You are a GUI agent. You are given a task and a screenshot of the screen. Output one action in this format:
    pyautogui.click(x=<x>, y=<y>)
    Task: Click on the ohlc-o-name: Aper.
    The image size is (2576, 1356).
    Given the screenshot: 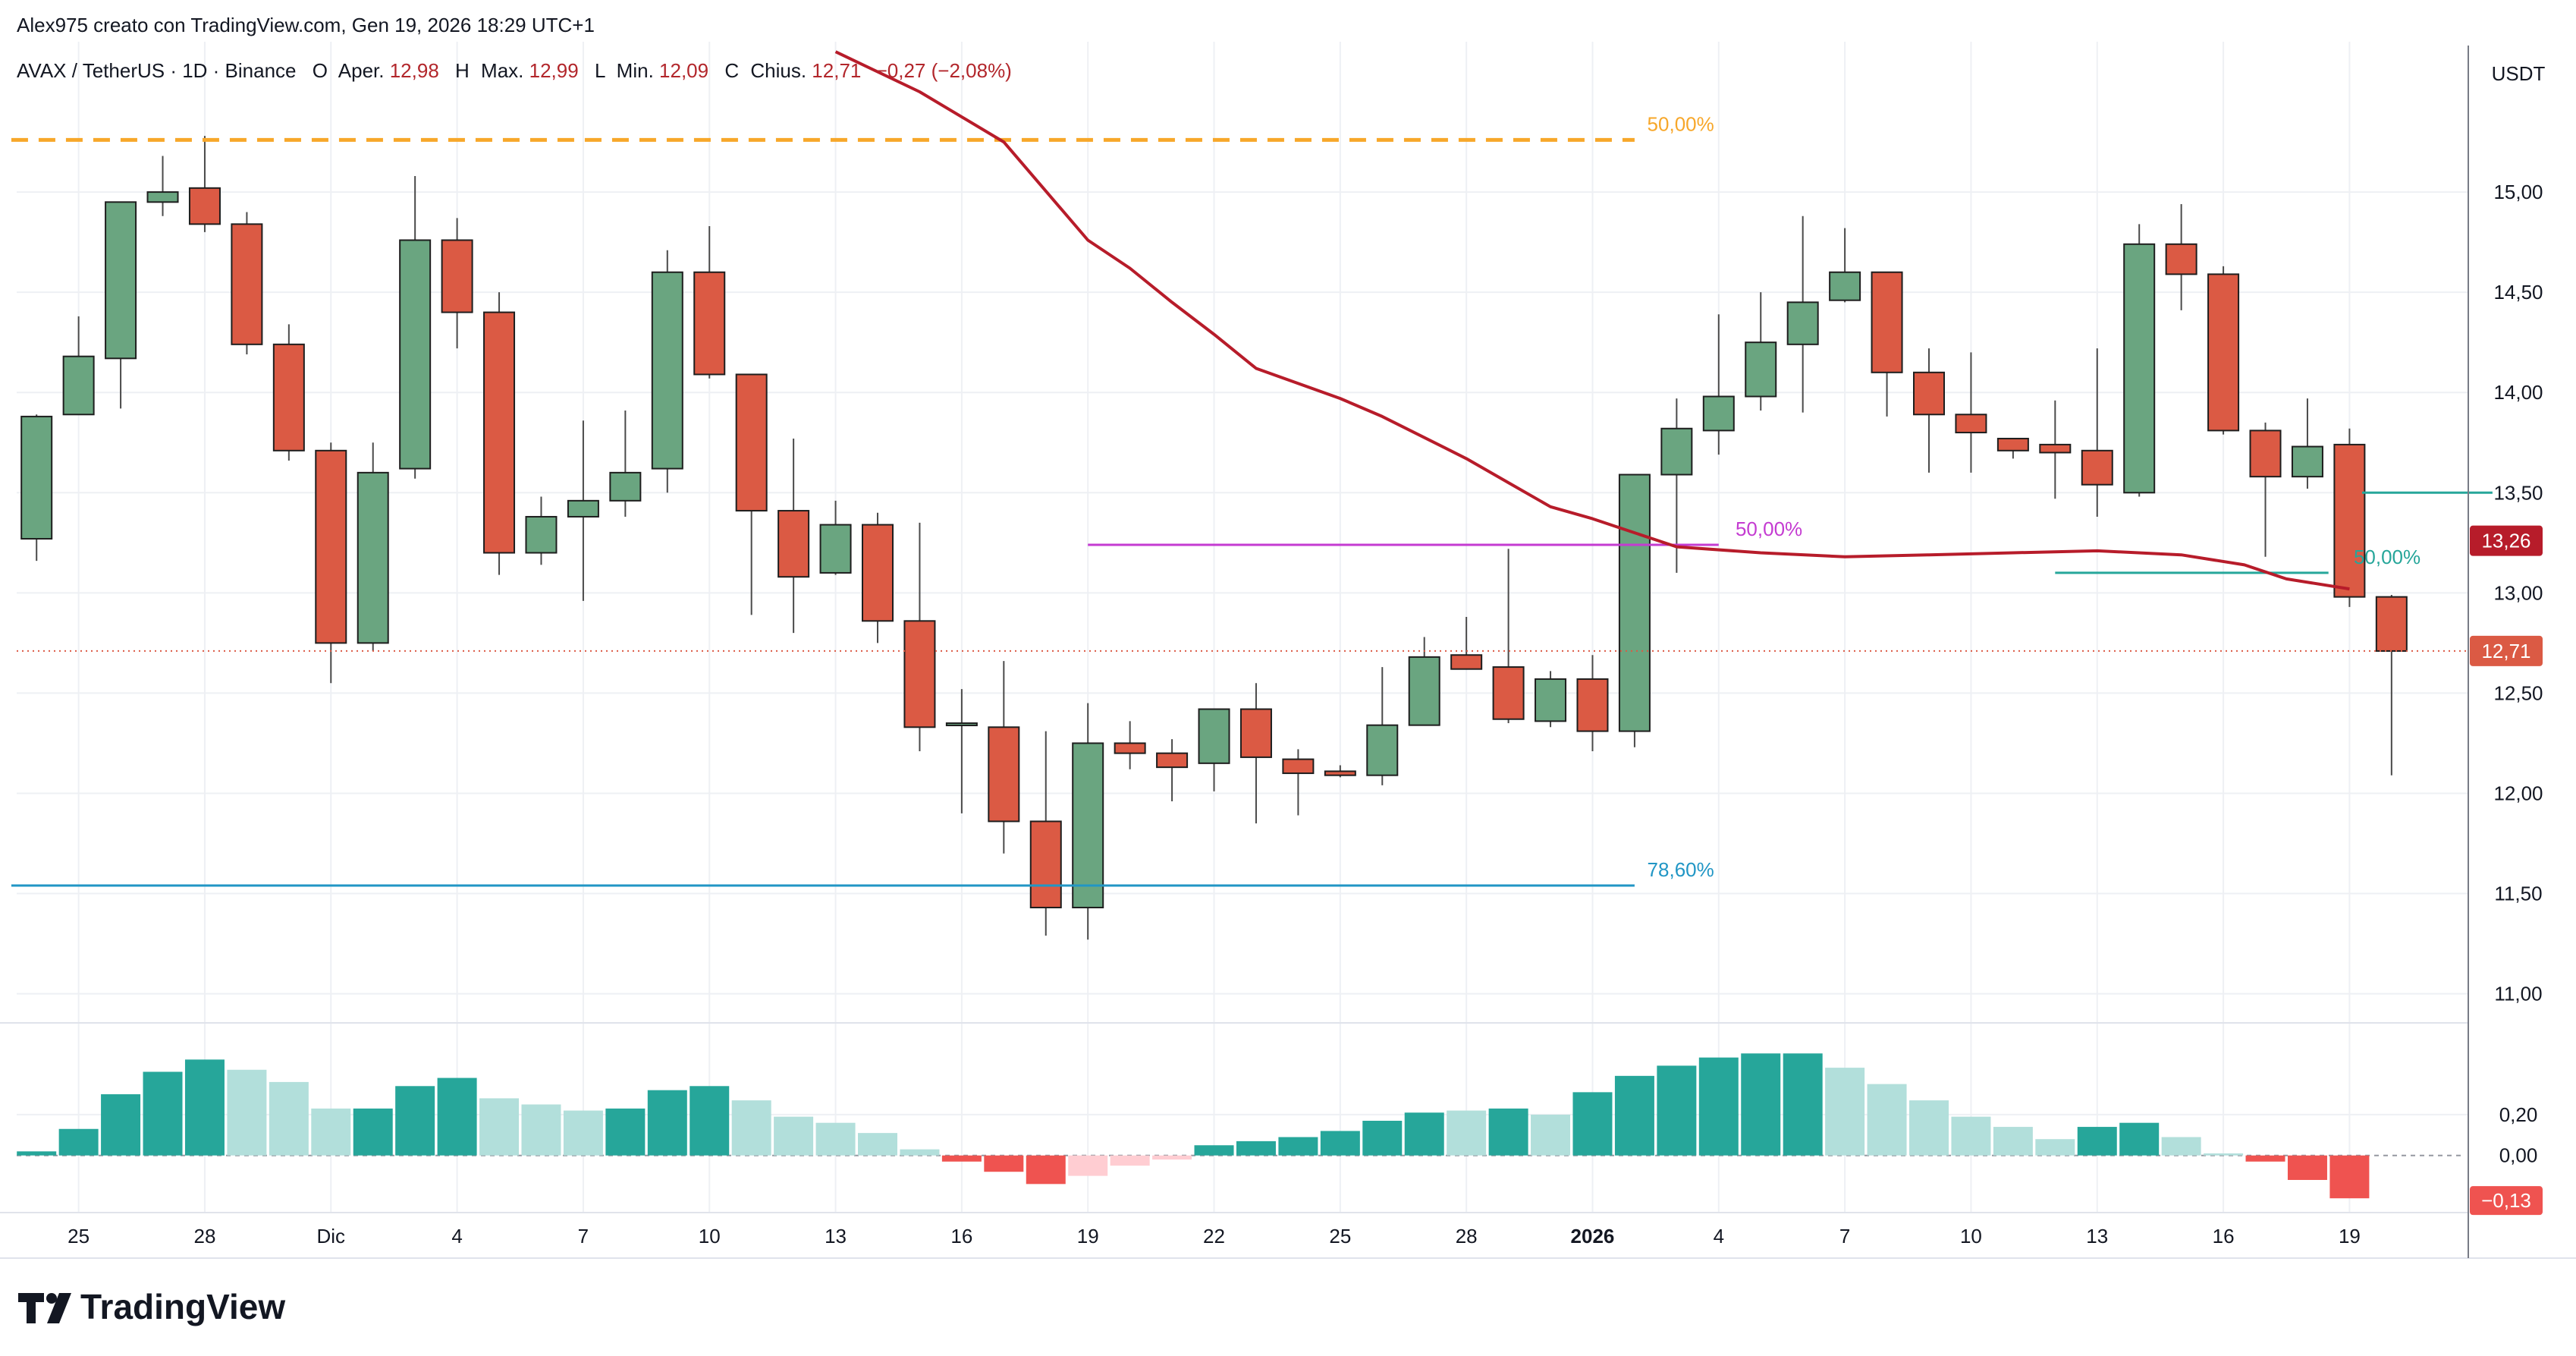 What is the action you would take?
    pyautogui.click(x=361, y=70)
    